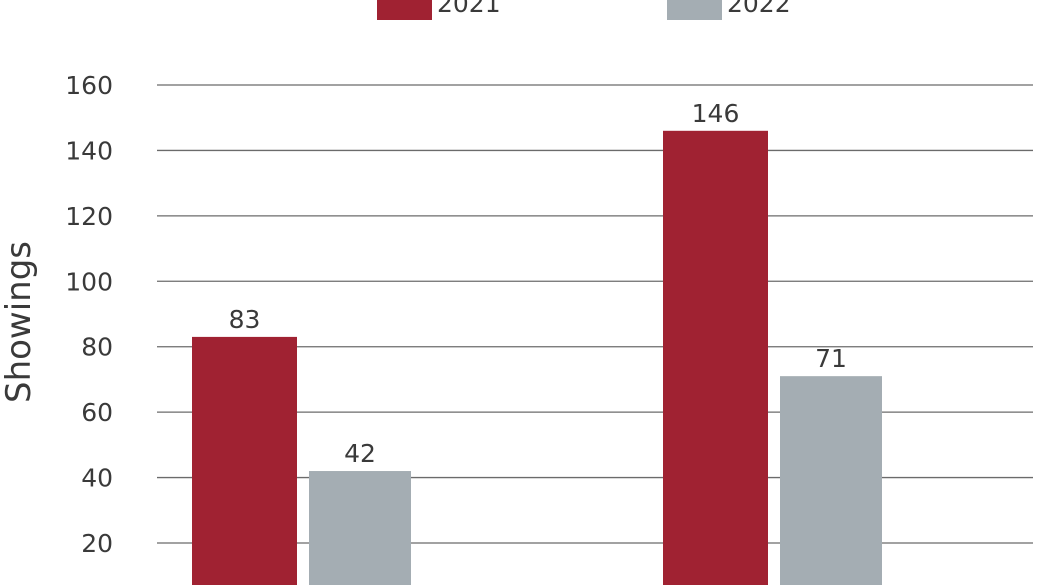 Image resolution: width=1040 pixels, height=585 pixels. Describe the element at coordinates (759, 9) in the screenshot. I see `legend-label: 2022` at that location.